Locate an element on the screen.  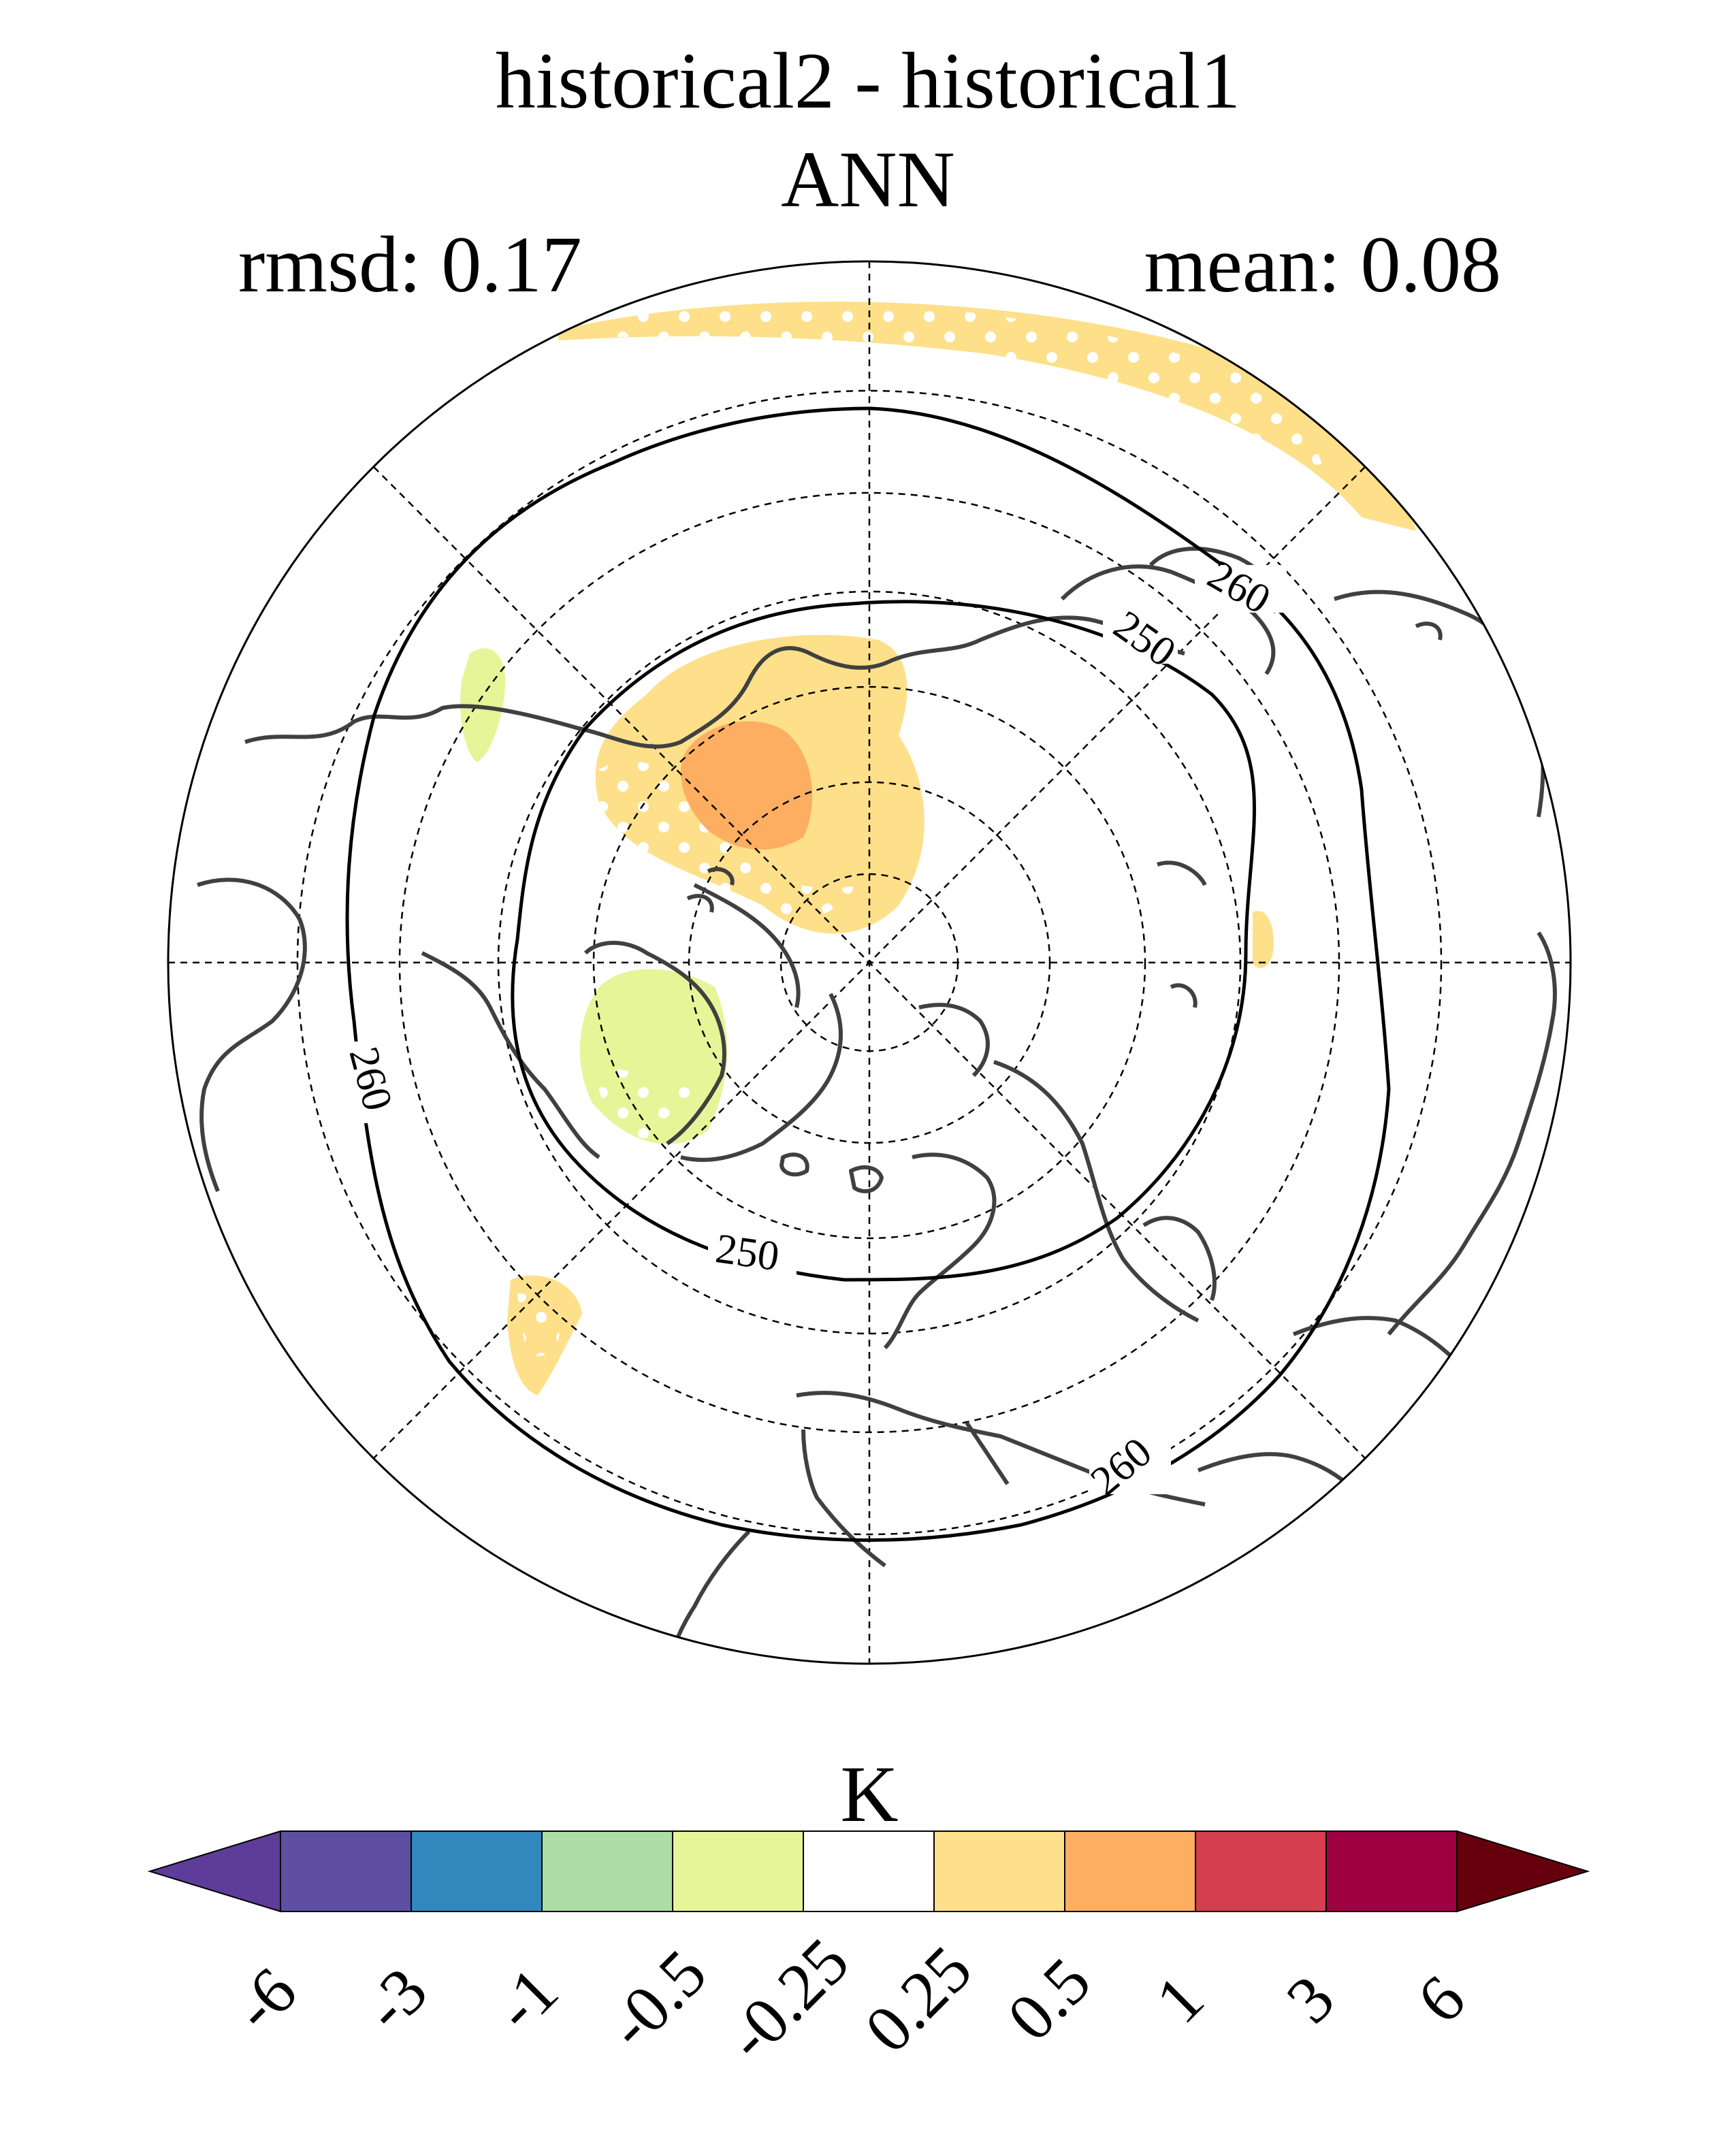
positive-anomaly-band-pacific is located at coordinates (987, 416).